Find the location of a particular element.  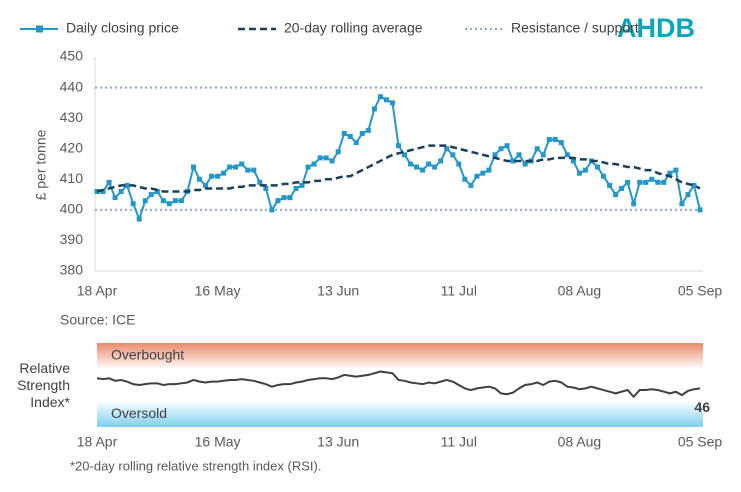

y-tick-label: 400 is located at coordinates (72, 209).